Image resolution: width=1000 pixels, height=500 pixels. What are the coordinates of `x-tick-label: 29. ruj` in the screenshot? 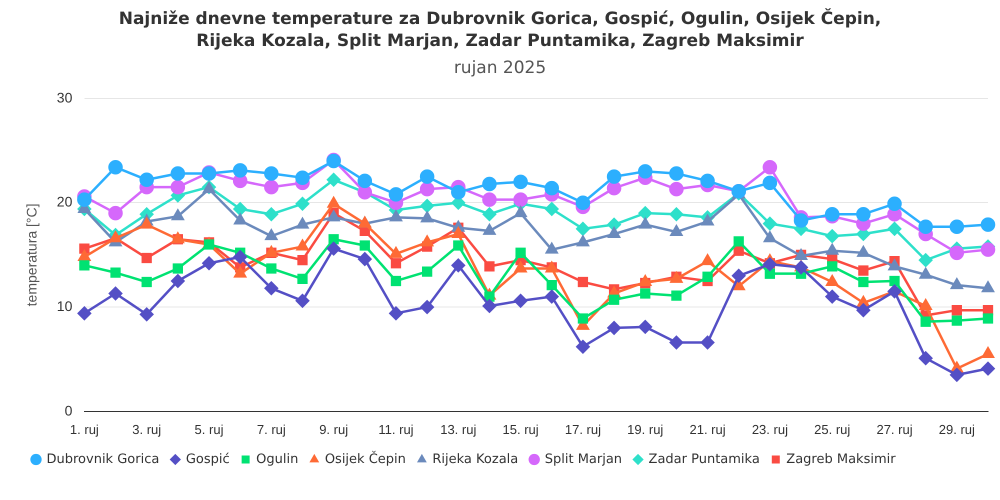 It's located at (957, 429).